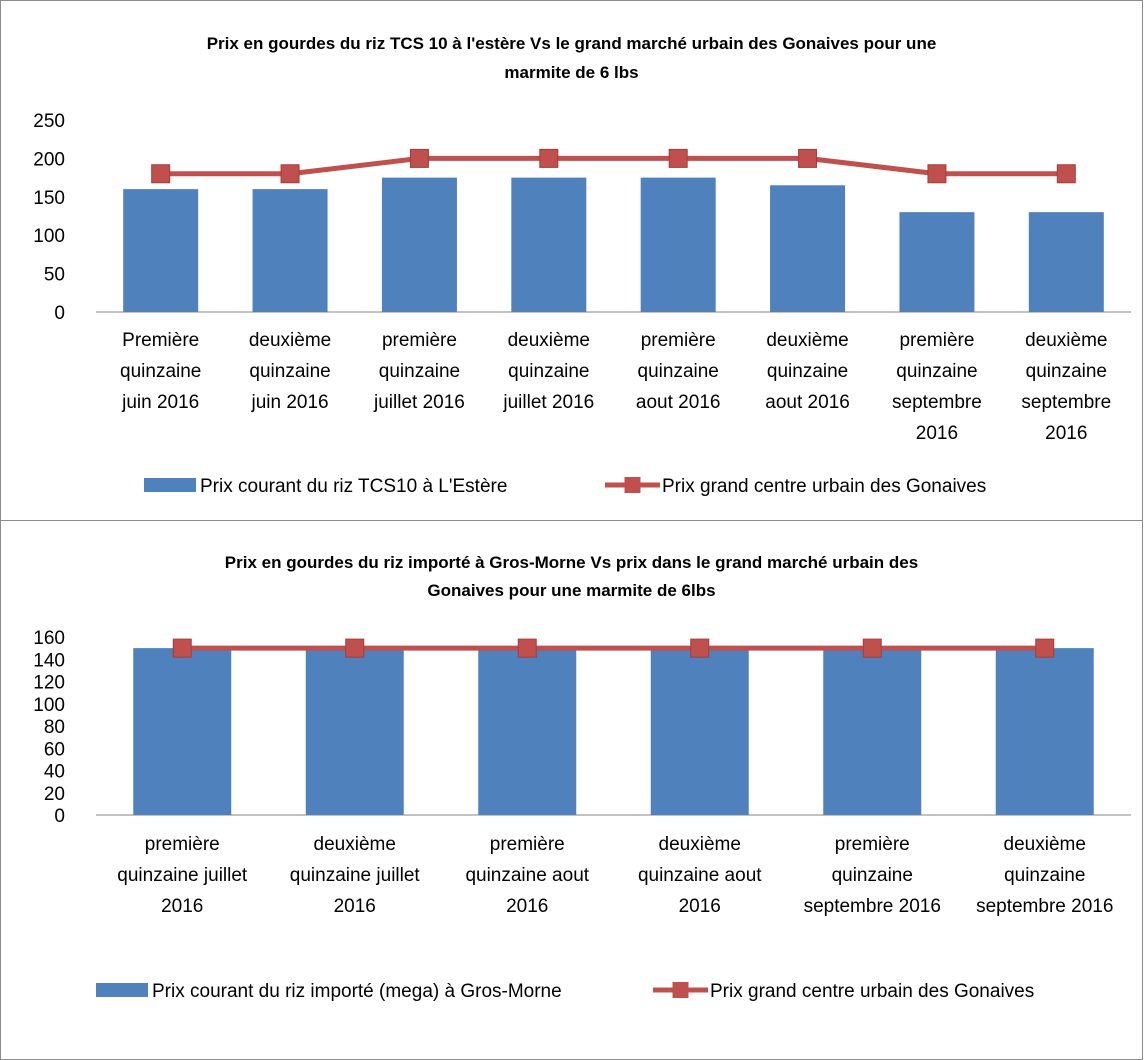 The width and height of the screenshot is (1144, 1060). I want to click on x-category-label: aout 2016, so click(807, 402).